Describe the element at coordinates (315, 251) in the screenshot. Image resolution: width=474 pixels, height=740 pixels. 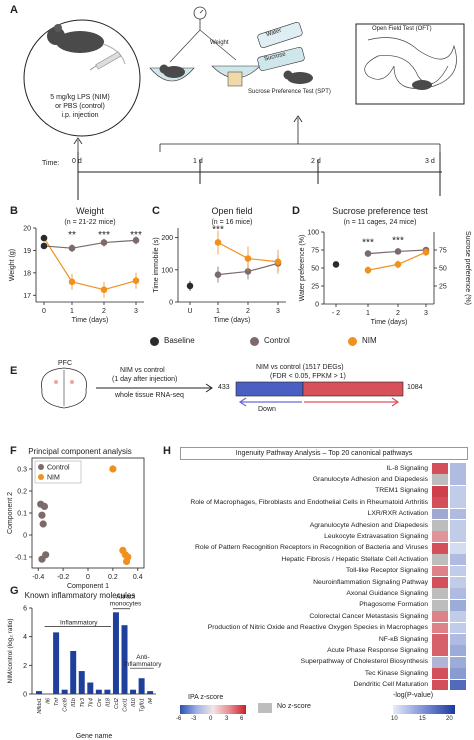
I see `spt-ytick-label: 75` at that location.